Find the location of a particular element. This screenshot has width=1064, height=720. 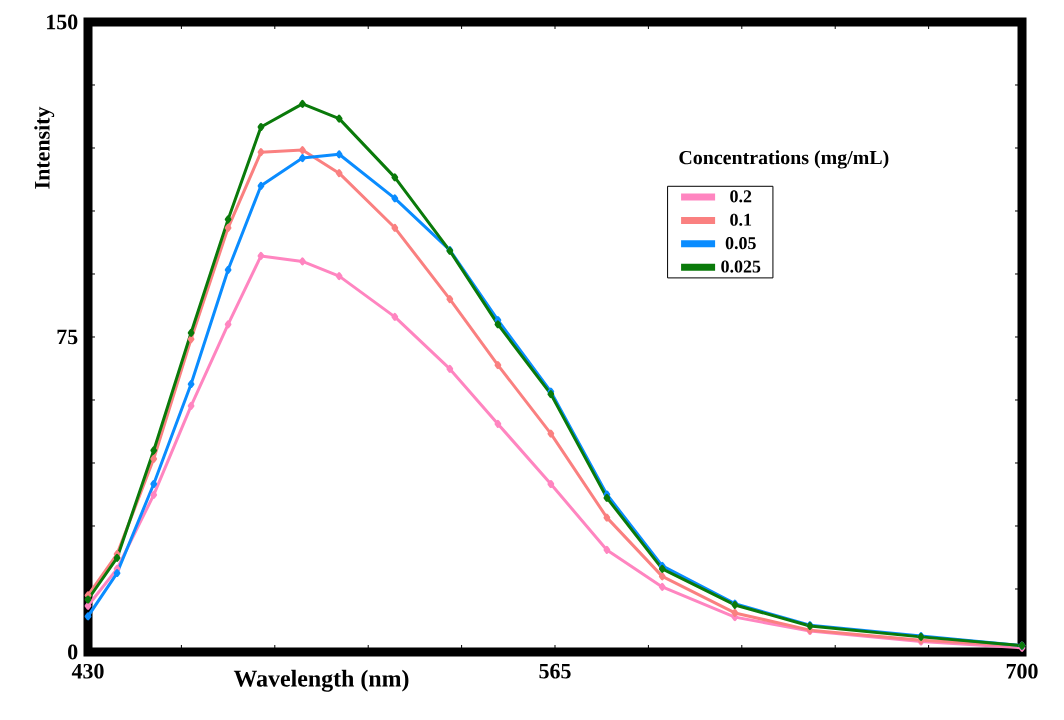

legend-label: 0.025 is located at coordinates (741, 266).